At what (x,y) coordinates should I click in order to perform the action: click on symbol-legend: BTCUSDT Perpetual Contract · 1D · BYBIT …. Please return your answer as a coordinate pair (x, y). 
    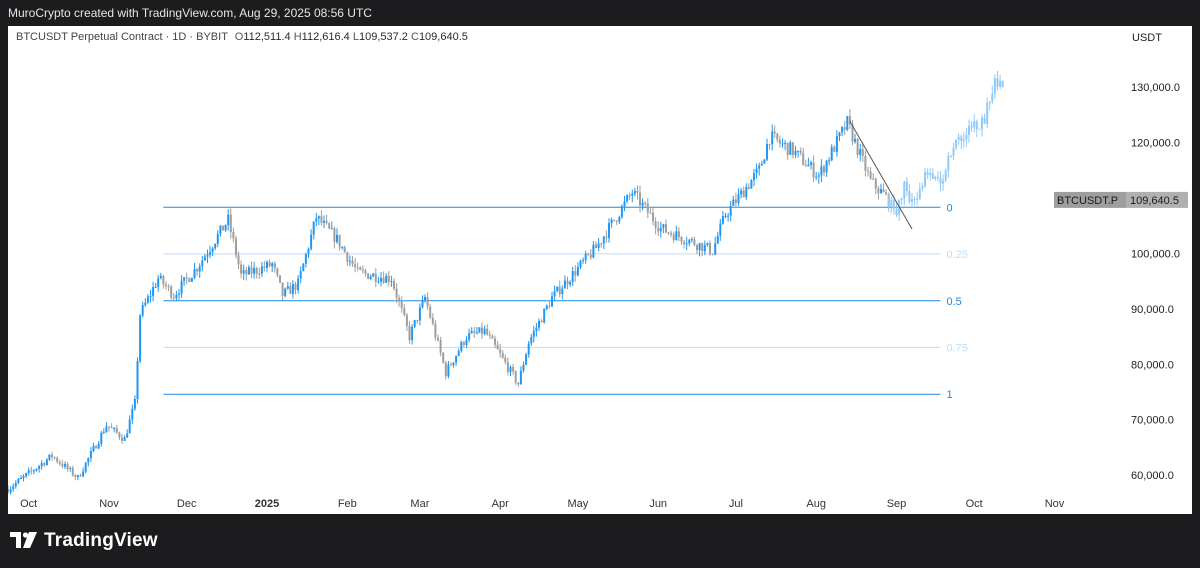
    Looking at the image, I should click on (242, 37).